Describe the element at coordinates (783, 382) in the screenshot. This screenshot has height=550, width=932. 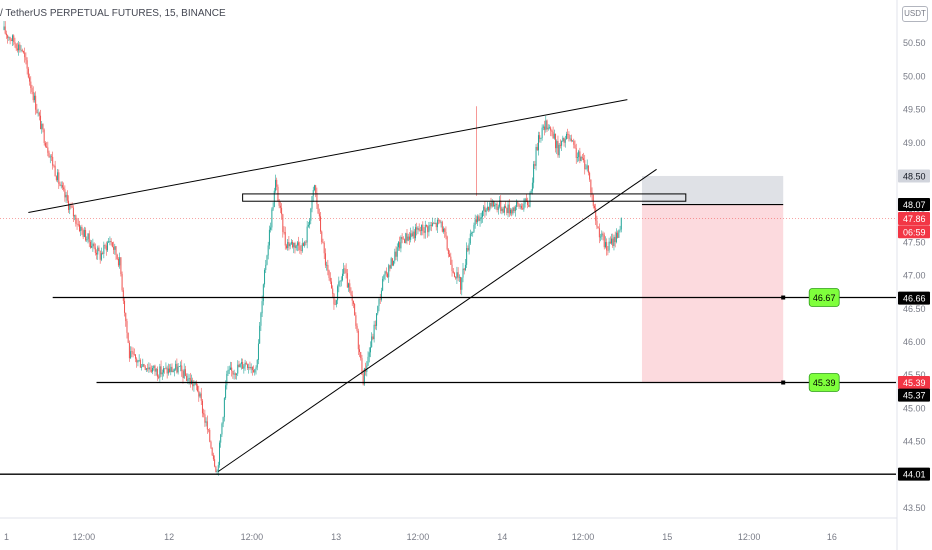
I see `level-handle` at that location.